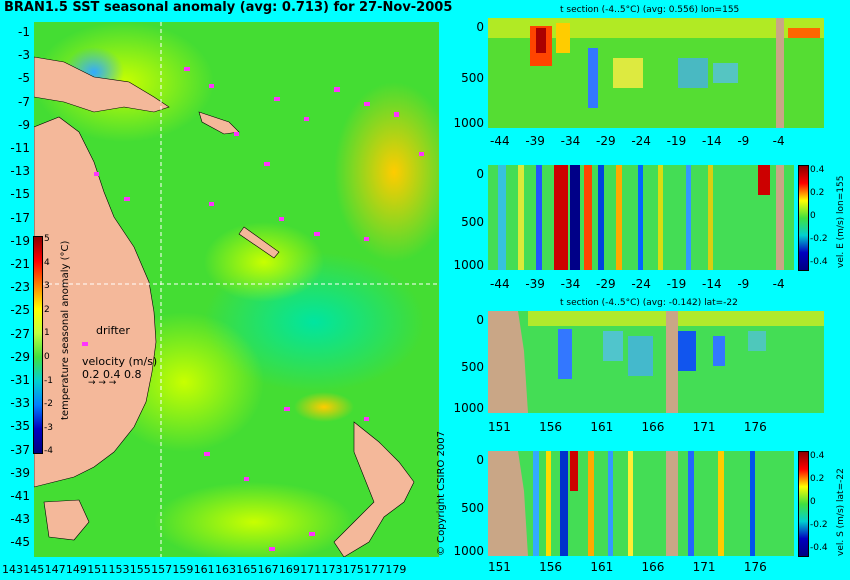 The height and width of the screenshot is (580, 850). Describe the element at coordinates (47, 239) in the screenshot. I see `colorbar-tick: 5` at that location.